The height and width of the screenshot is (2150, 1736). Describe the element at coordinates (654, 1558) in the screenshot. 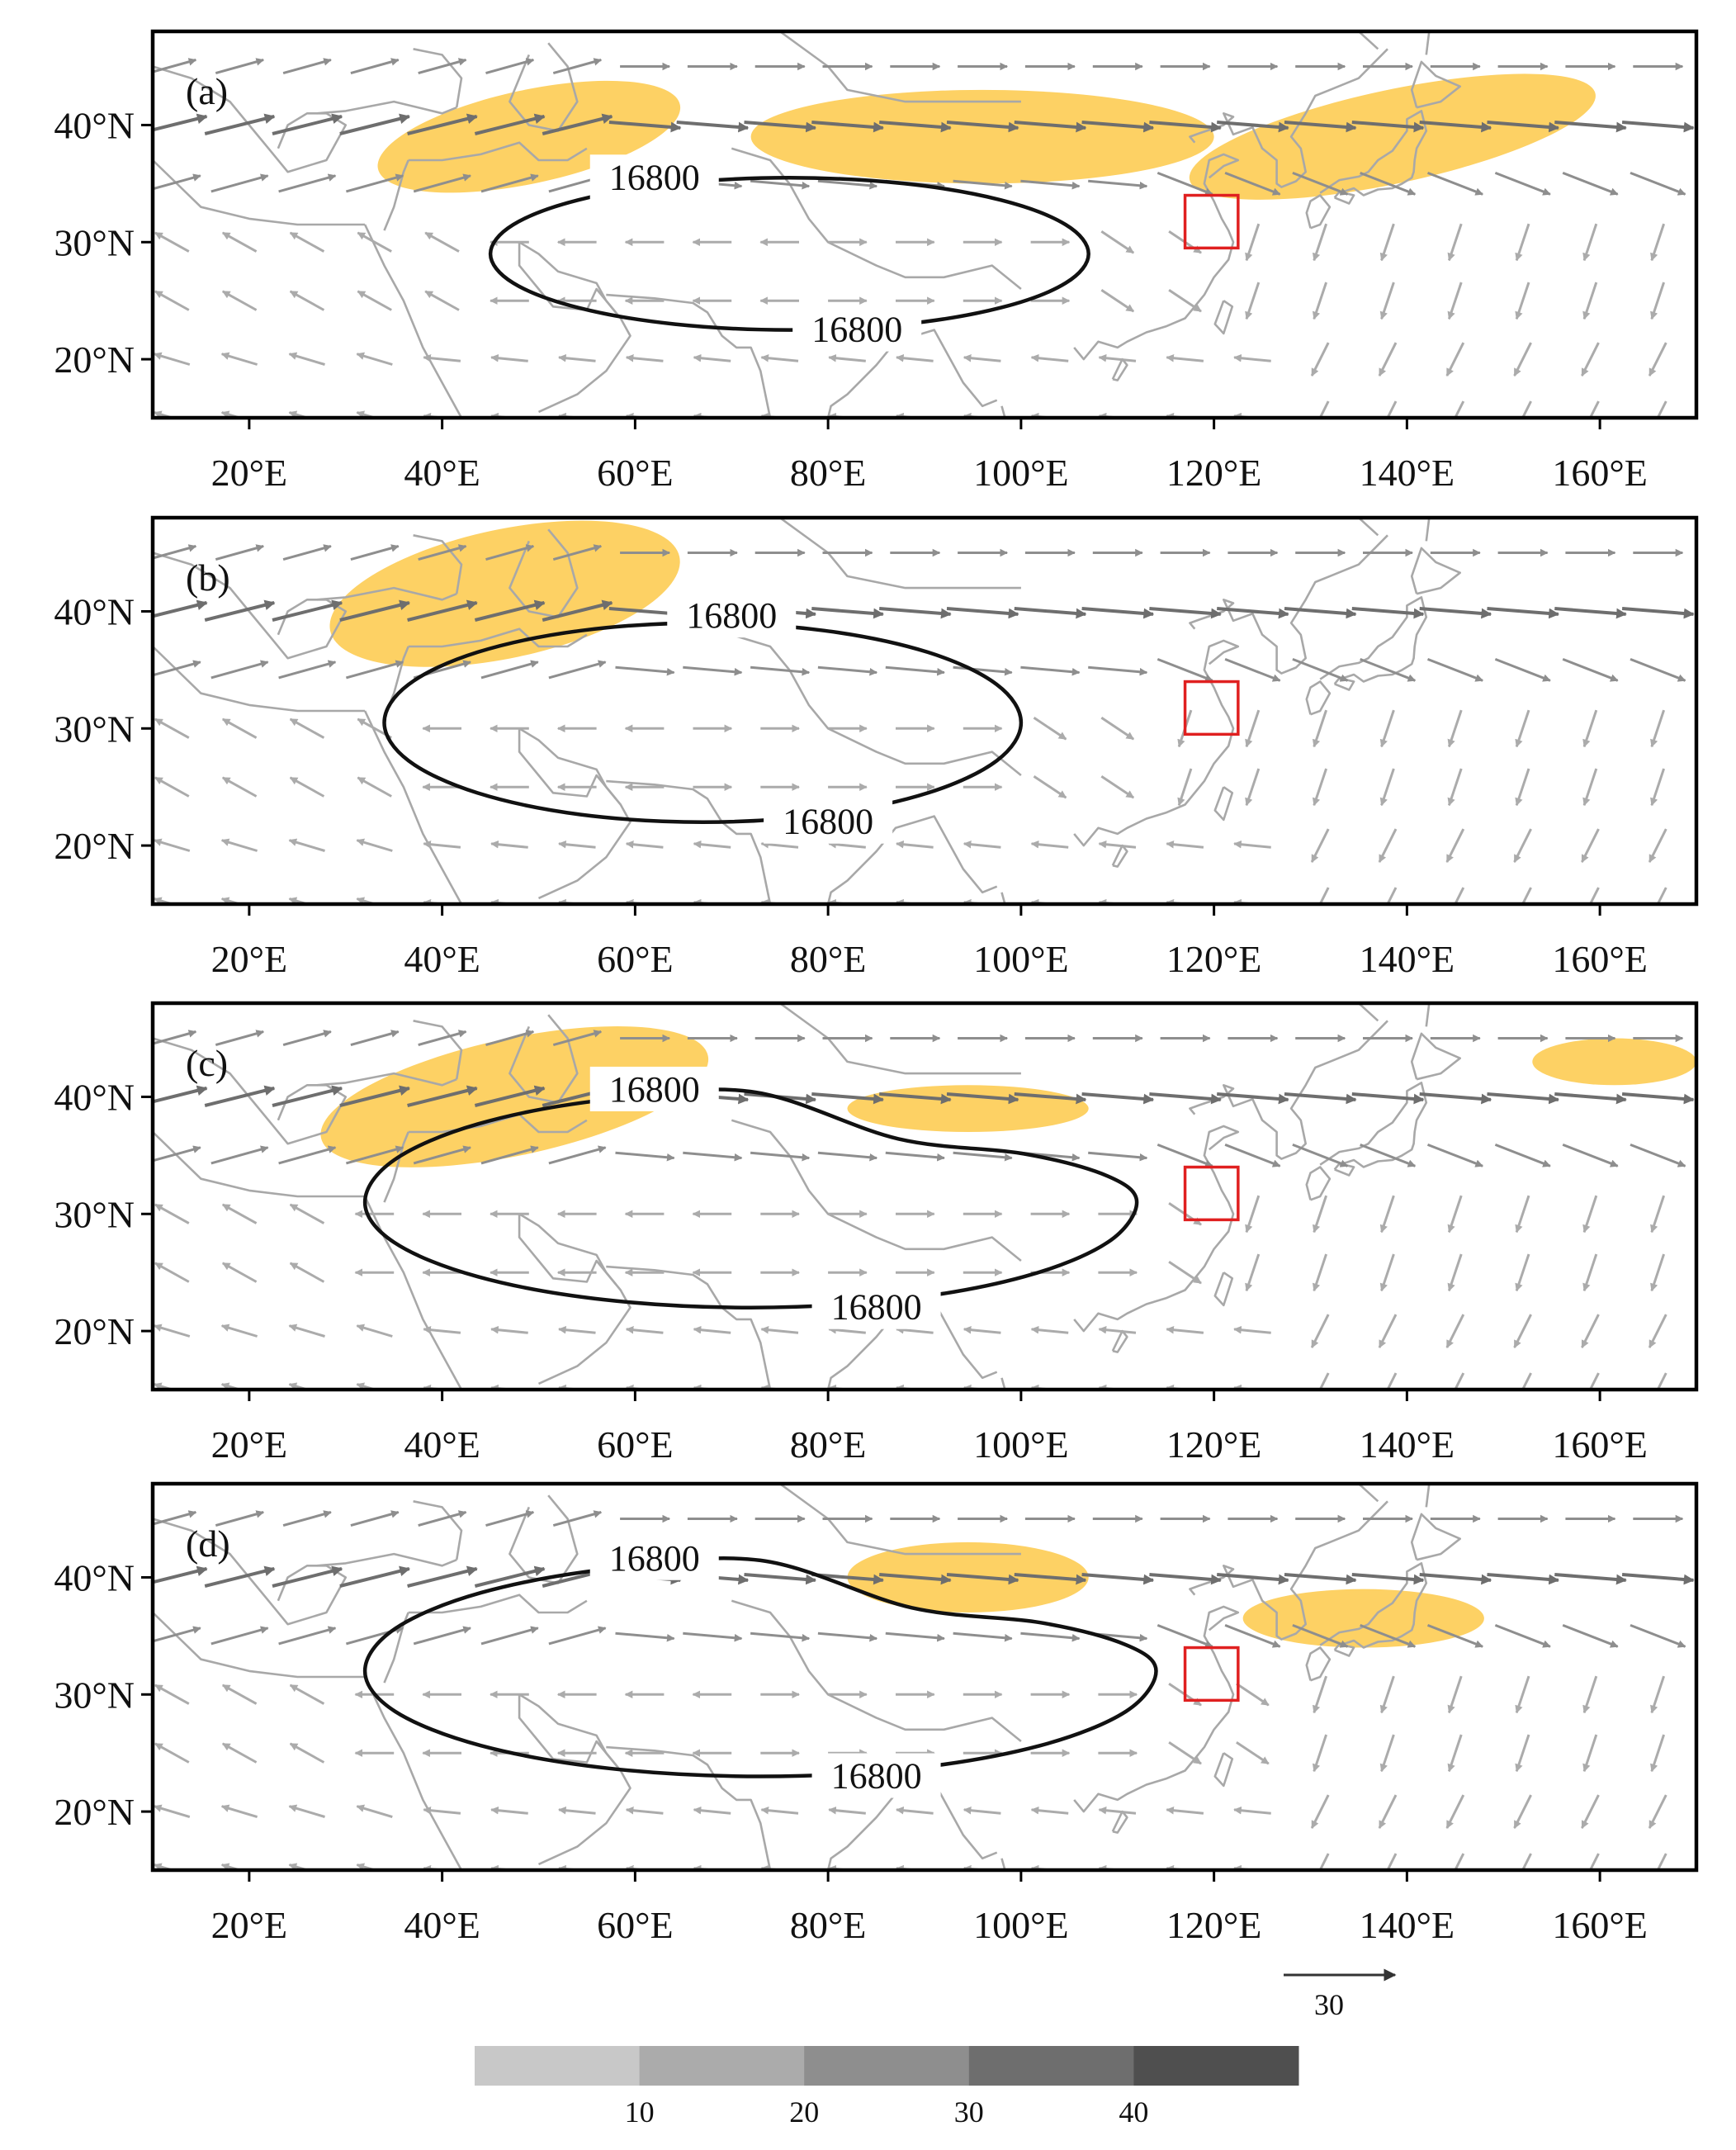

I see `contour-label-bg` at that location.